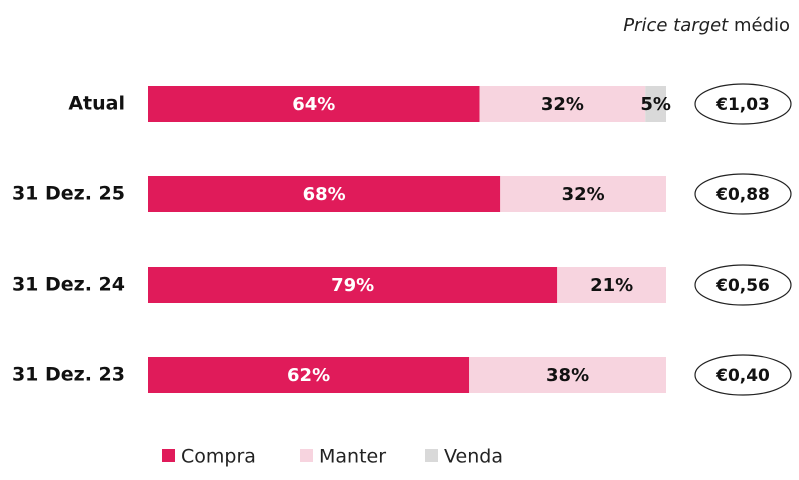 Image resolution: width=799 pixels, height=480 pixels. Describe the element at coordinates (96, 104) in the screenshot. I see `category-label: Atual` at that location.